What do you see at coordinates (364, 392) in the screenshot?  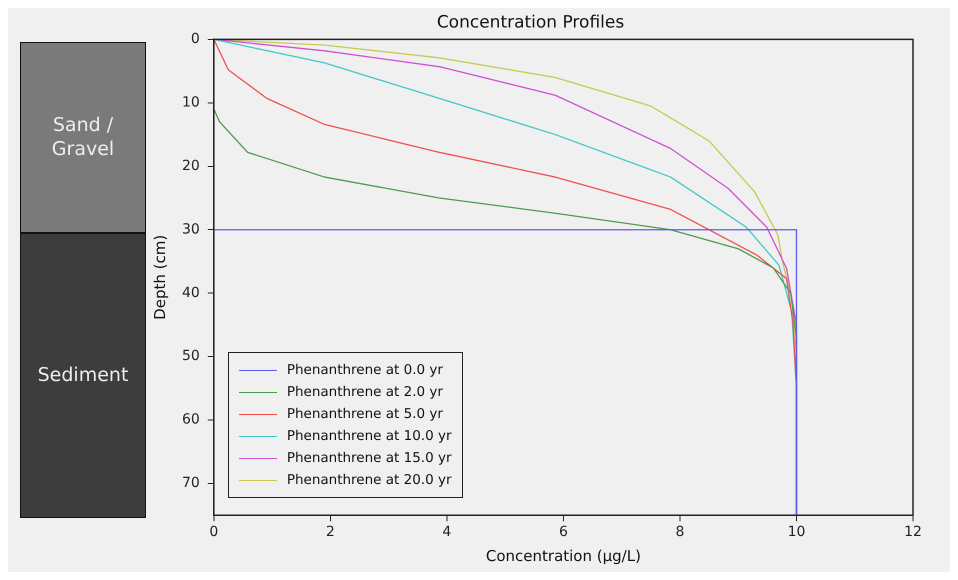 I see `legend-label: Phenanthrene at 2.0 yr` at bounding box center [364, 392].